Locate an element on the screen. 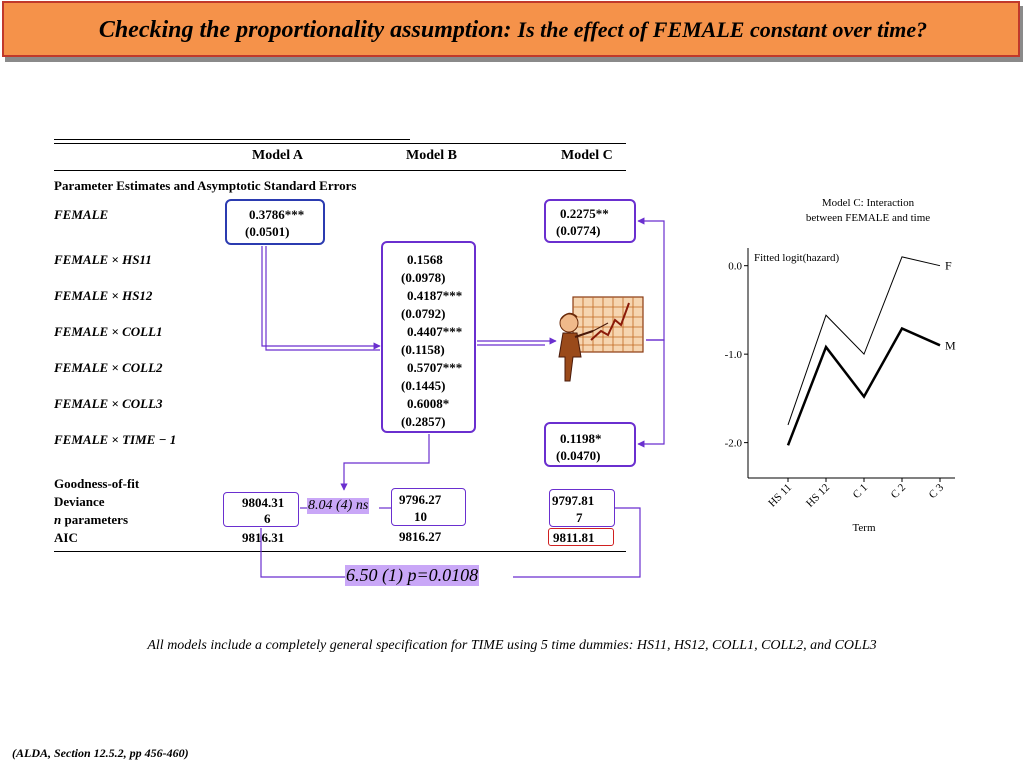 The height and width of the screenshot is (768, 1024). model-c-time-box: 0.1198* (0.0470) is located at coordinates (590, 444).